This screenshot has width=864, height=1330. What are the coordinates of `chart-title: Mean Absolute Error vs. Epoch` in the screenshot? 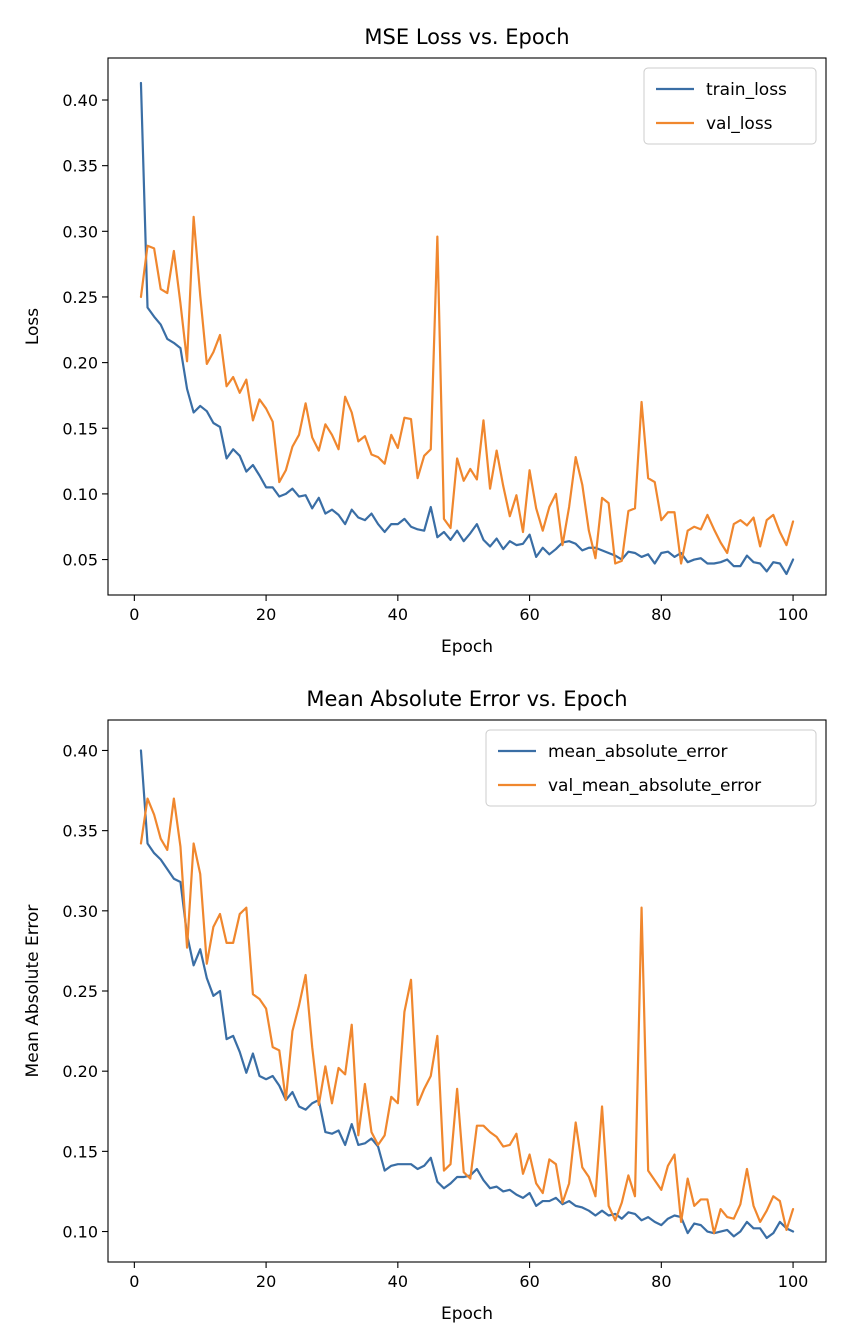 It's located at (466, 699).